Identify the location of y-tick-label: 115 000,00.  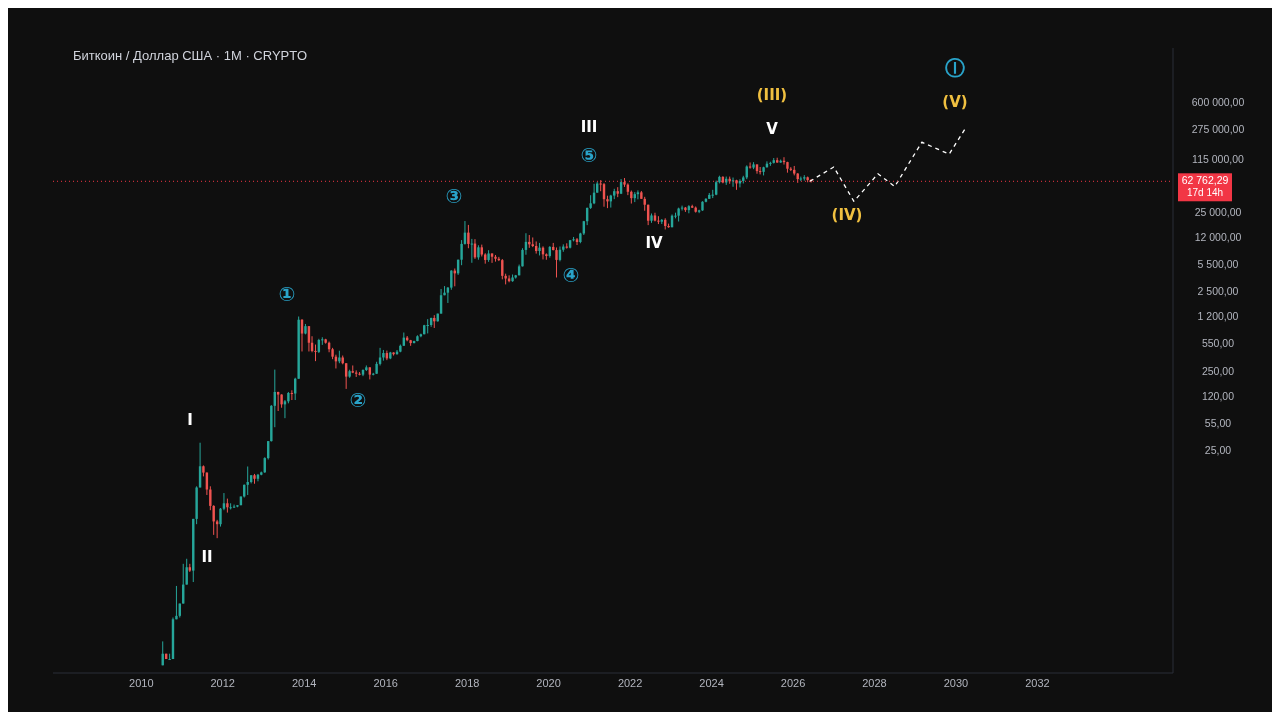
(1218, 159).